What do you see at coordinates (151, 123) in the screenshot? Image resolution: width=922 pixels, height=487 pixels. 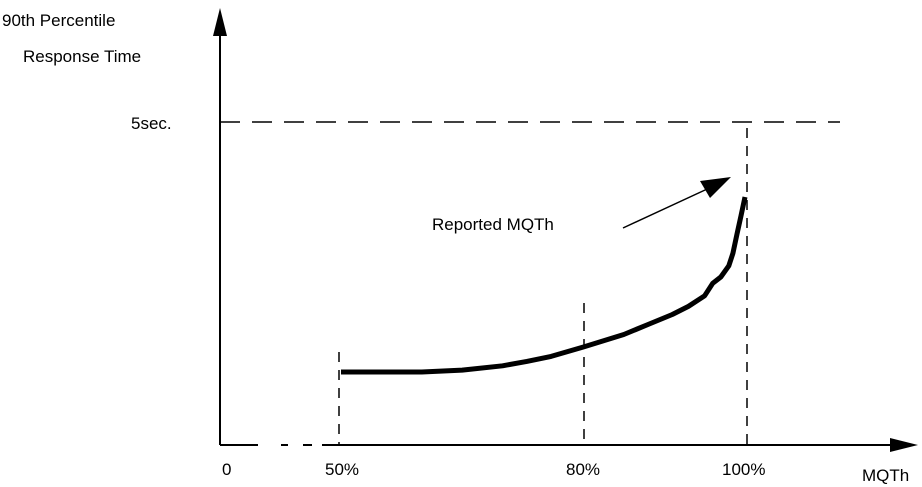 I see `threshold-label: 5sec.` at bounding box center [151, 123].